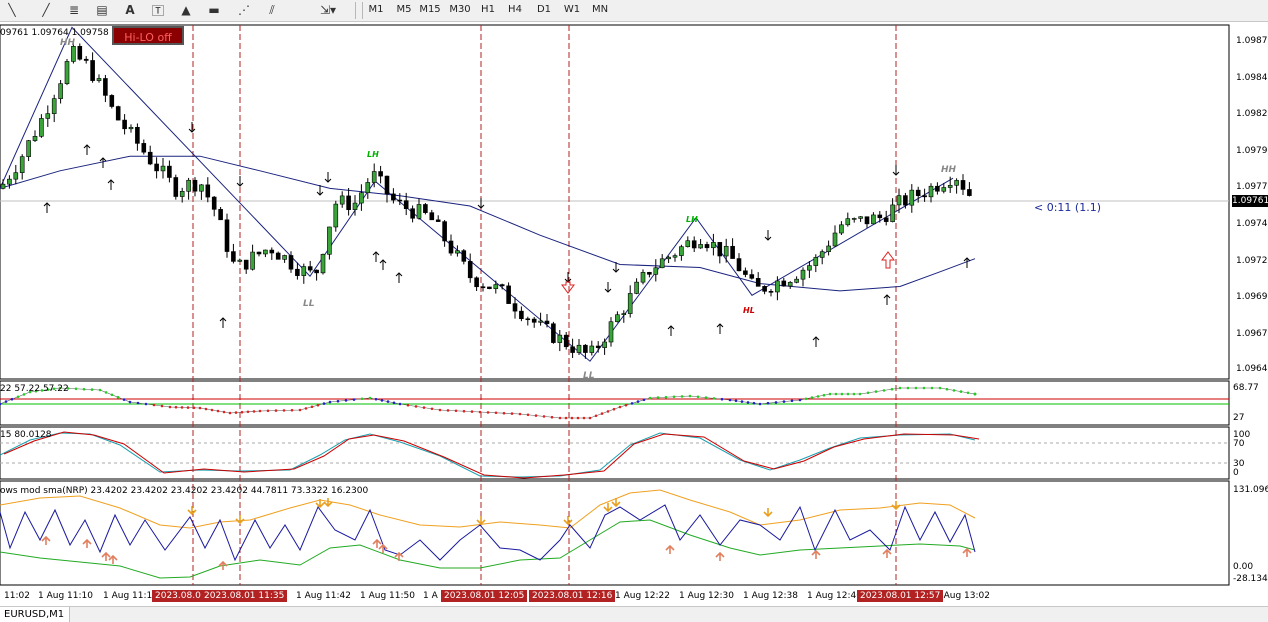 The image size is (1268, 622). I want to click on rsi-pane, so click(615, 403).